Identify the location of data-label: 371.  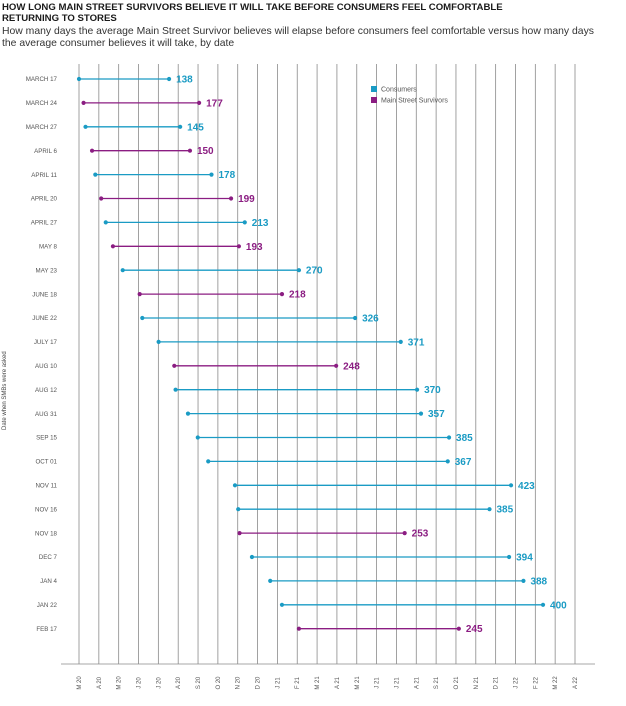
(416, 342).